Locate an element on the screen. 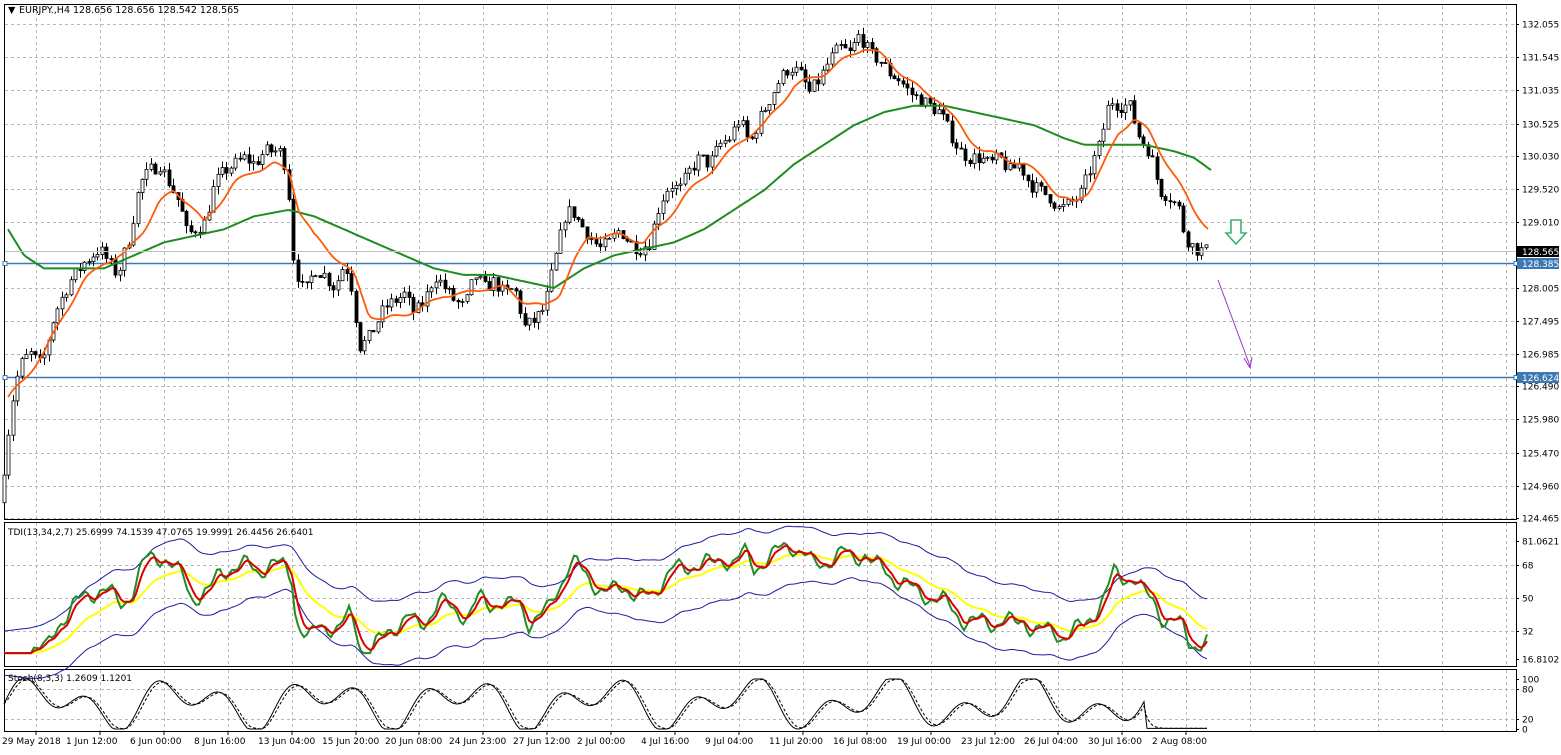  purple-trend-arrow-icon is located at coordinates (1235, 324).